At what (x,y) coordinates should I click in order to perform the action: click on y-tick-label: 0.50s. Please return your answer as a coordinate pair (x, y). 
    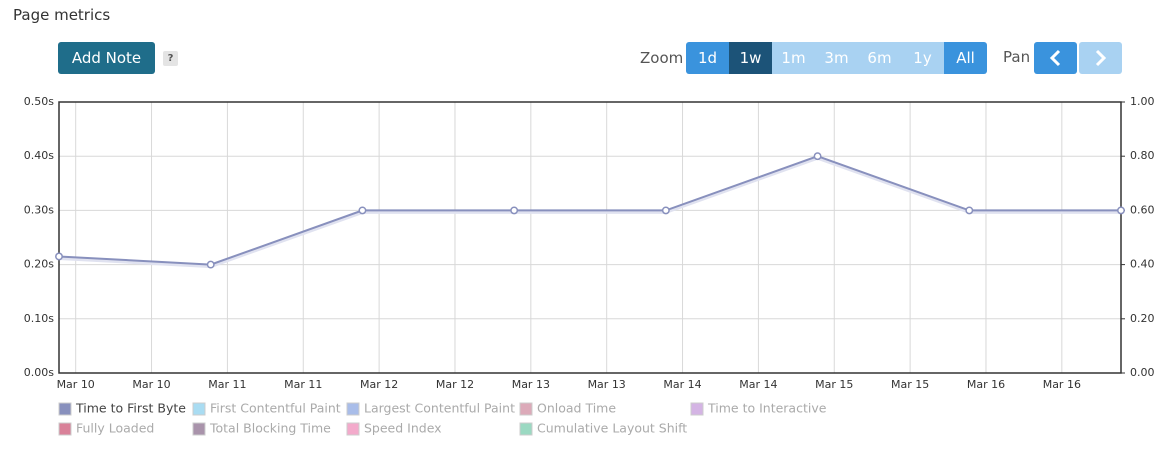
    Looking at the image, I should click on (39, 101).